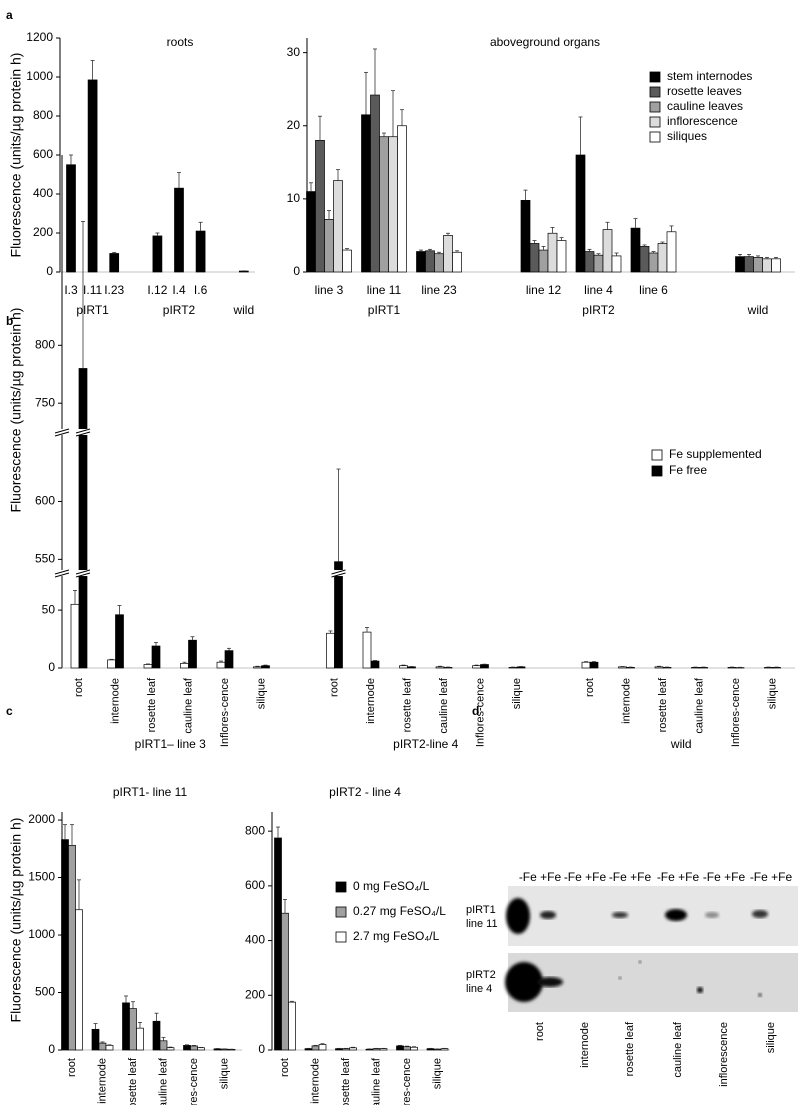  What do you see at coordinates (678, 1050) in the screenshot?
I see `blot-column-label: cauline leaf` at bounding box center [678, 1050].